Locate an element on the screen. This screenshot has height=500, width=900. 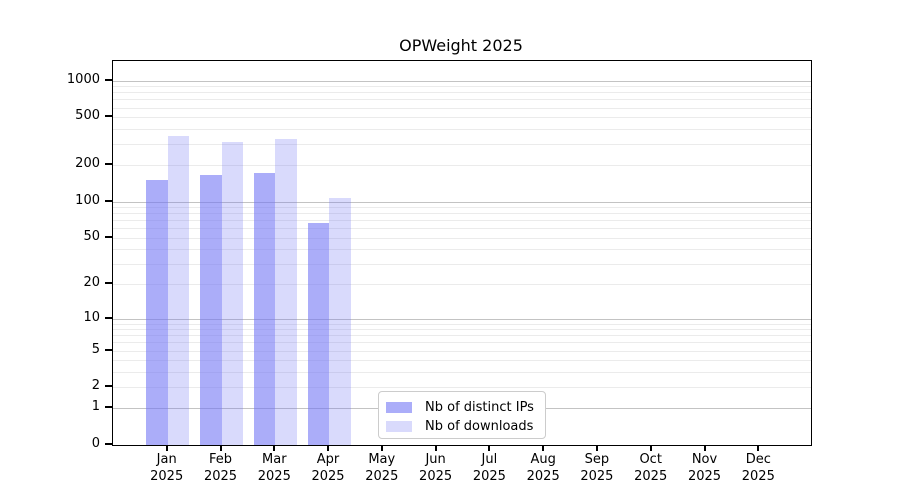
y-tick-label: 20 is located at coordinates (91, 283).